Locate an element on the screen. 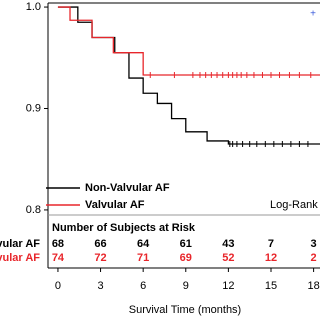 Image resolution: width=320 pixels, height=320 pixels. x-tick-label: 15 is located at coordinates (271, 286).